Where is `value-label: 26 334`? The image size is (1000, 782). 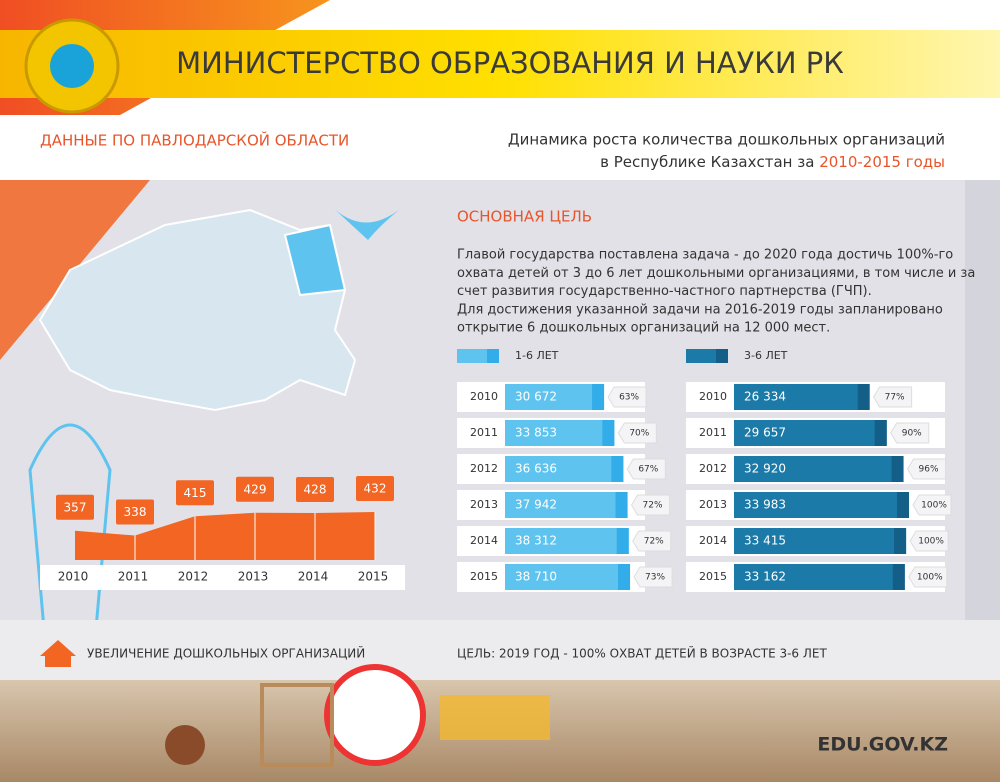
value-label: 26 334 is located at coordinates (765, 397).